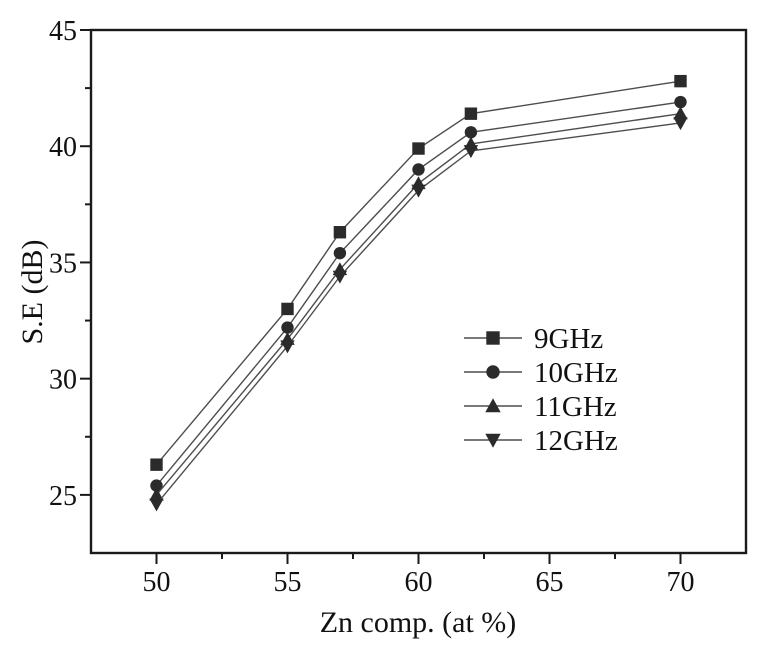  Describe the element at coordinates (576, 441) in the screenshot. I see `legend-label: 12GHz` at that location.